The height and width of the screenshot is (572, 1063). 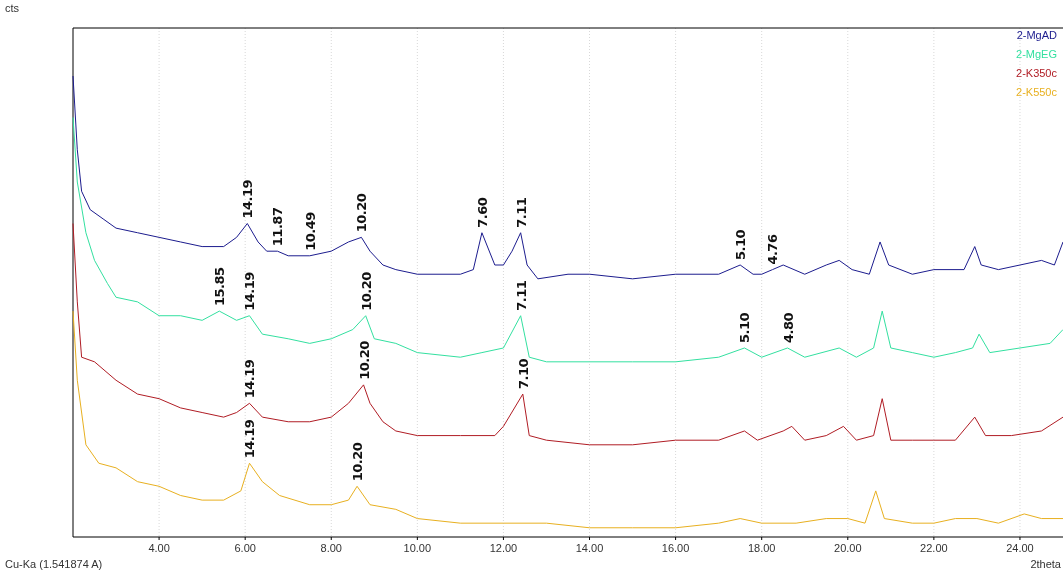 I want to click on x-axis-title: 2theta, so click(x=1046, y=564).